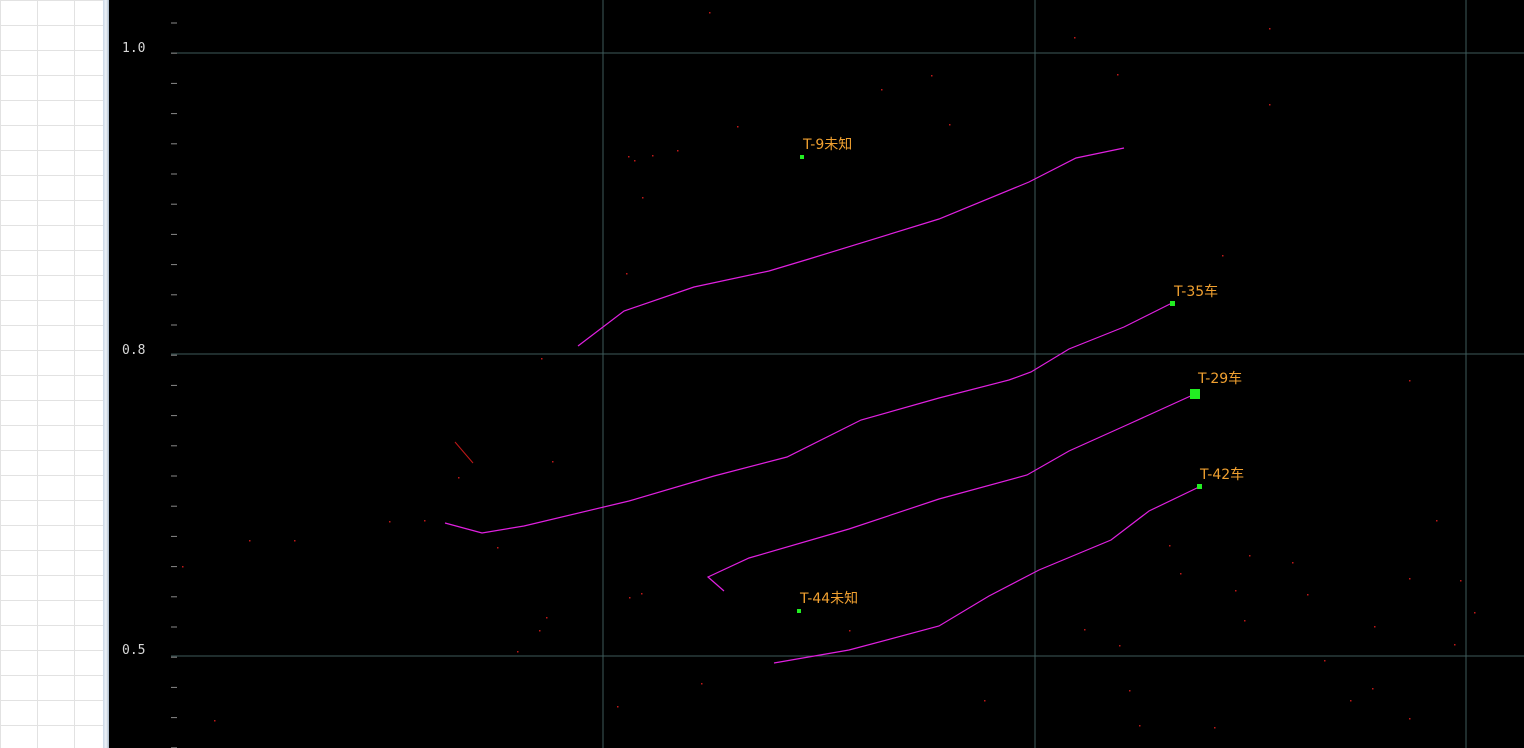 The image size is (1524, 748). Describe the element at coordinates (1172, 303) in the screenshot. I see `target-marker-t35` at that location.